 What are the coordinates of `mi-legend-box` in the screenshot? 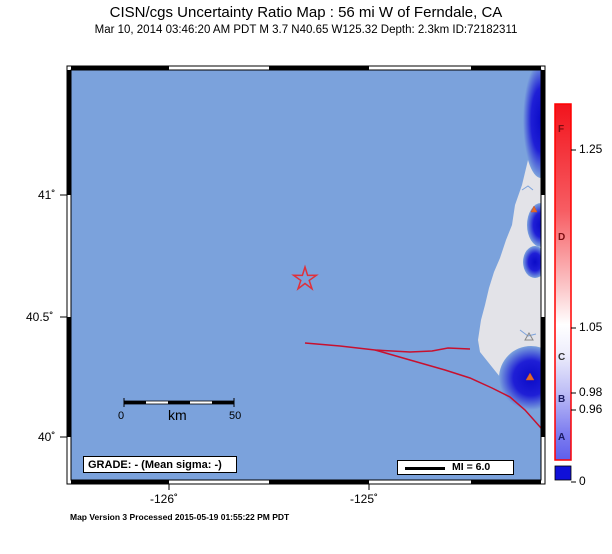 It's located at (455, 467).